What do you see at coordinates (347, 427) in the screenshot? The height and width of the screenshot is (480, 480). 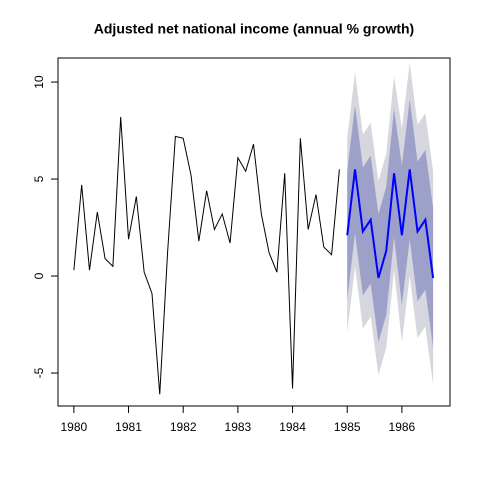 I see `x-tick-label: 1985` at bounding box center [347, 427].